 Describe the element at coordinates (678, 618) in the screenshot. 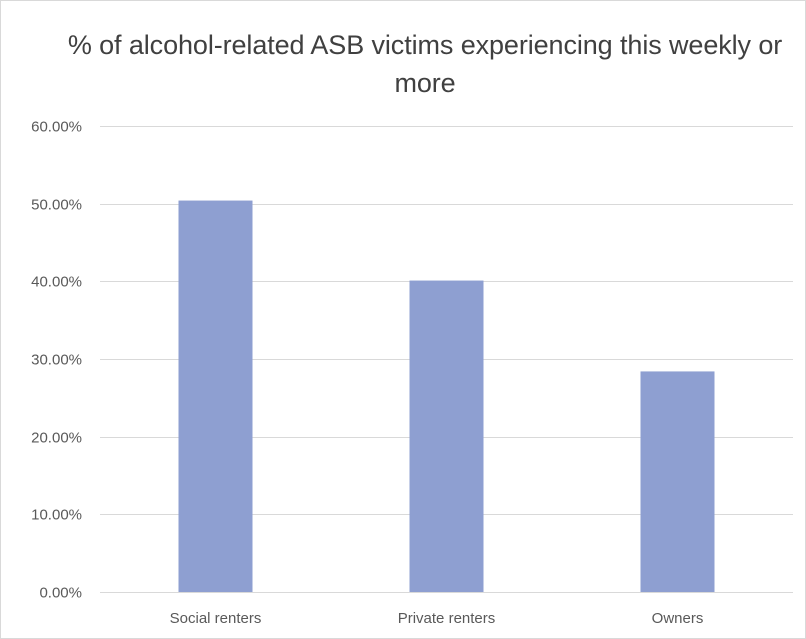

I see `x-tick-label: Owners` at that location.